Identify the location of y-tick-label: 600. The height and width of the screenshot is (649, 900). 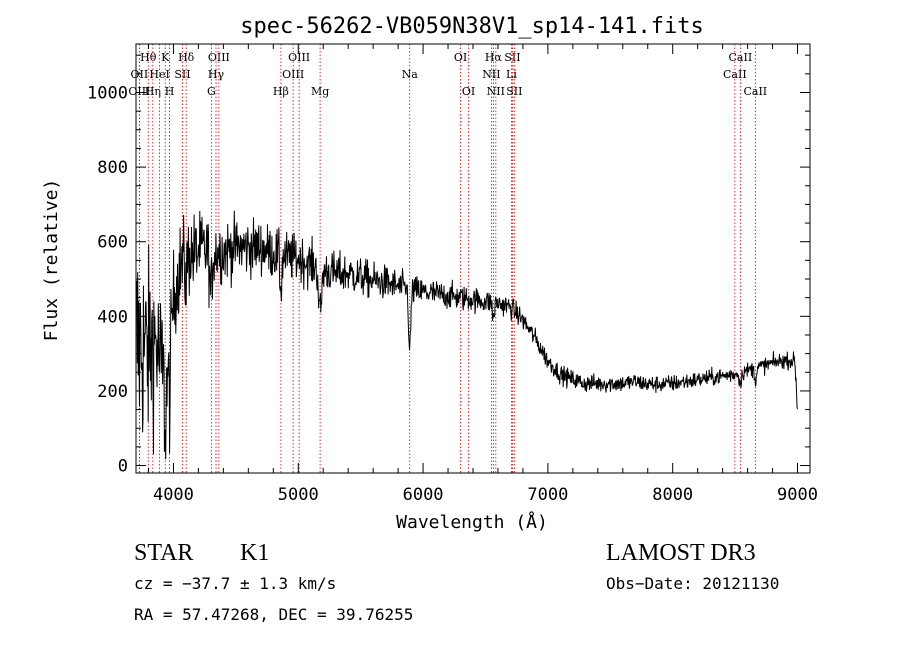
(112, 243).